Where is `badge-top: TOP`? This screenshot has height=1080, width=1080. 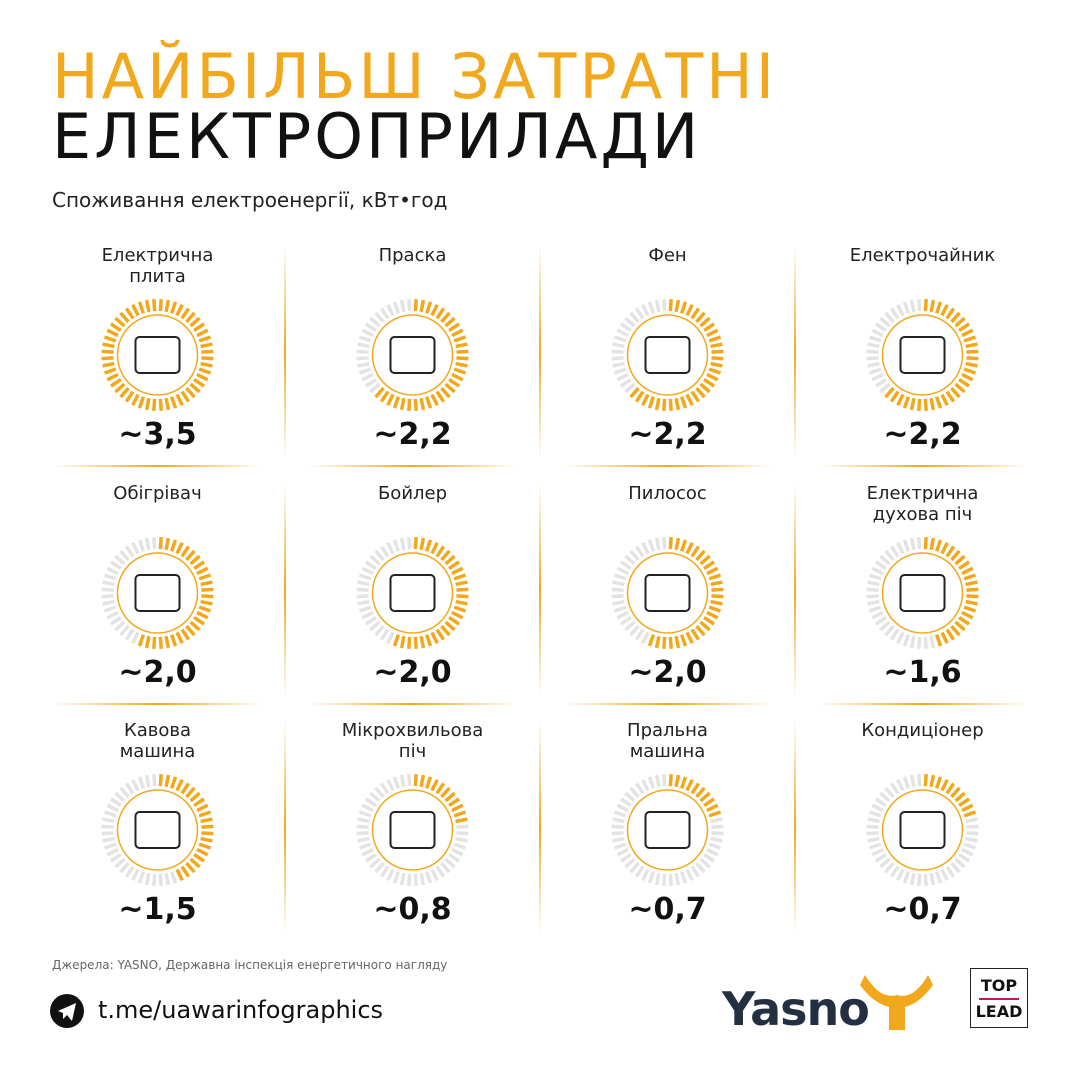
badge-top: TOP is located at coordinates (999, 985).